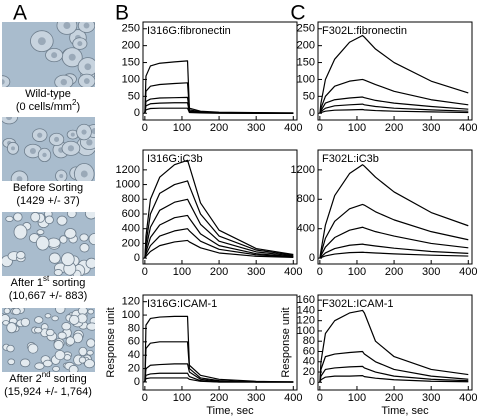 This screenshot has width=492, height=418. I want to click on panel-label: A, so click(20, 13).